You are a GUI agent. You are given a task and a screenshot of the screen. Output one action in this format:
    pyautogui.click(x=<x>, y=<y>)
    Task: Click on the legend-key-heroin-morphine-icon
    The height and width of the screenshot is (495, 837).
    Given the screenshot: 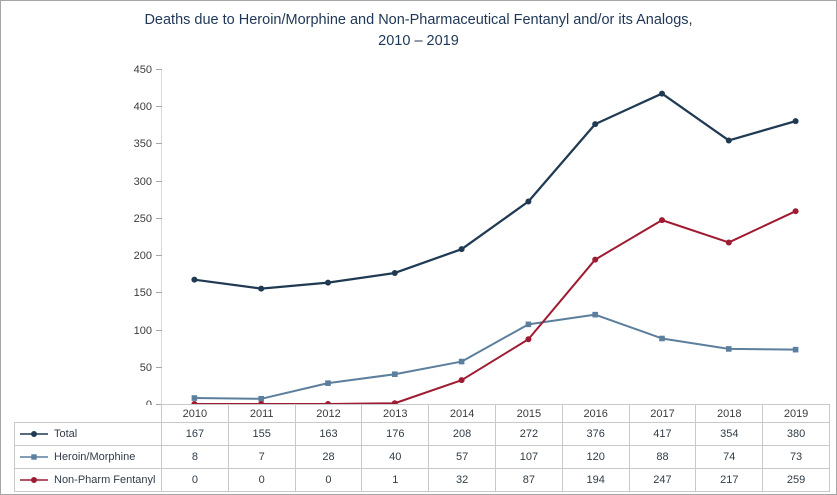 What is the action you would take?
    pyautogui.click(x=34, y=457)
    